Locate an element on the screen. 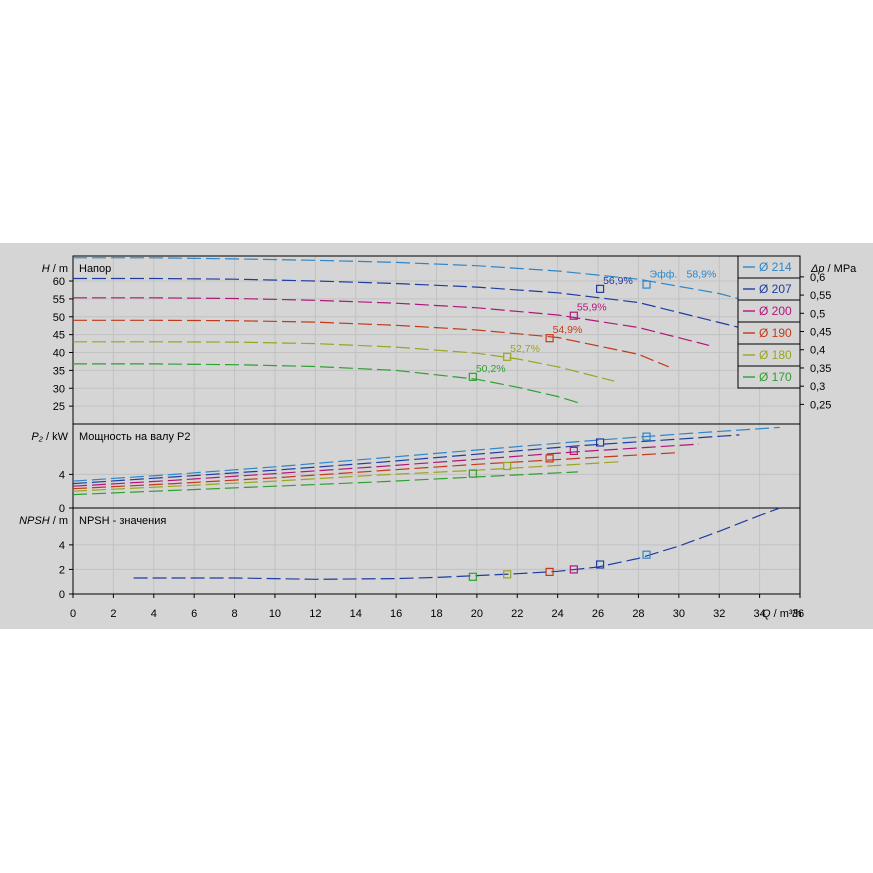 This screenshot has width=873, height=873. y2-axis-label: Δp / MPa is located at coordinates (833, 269).